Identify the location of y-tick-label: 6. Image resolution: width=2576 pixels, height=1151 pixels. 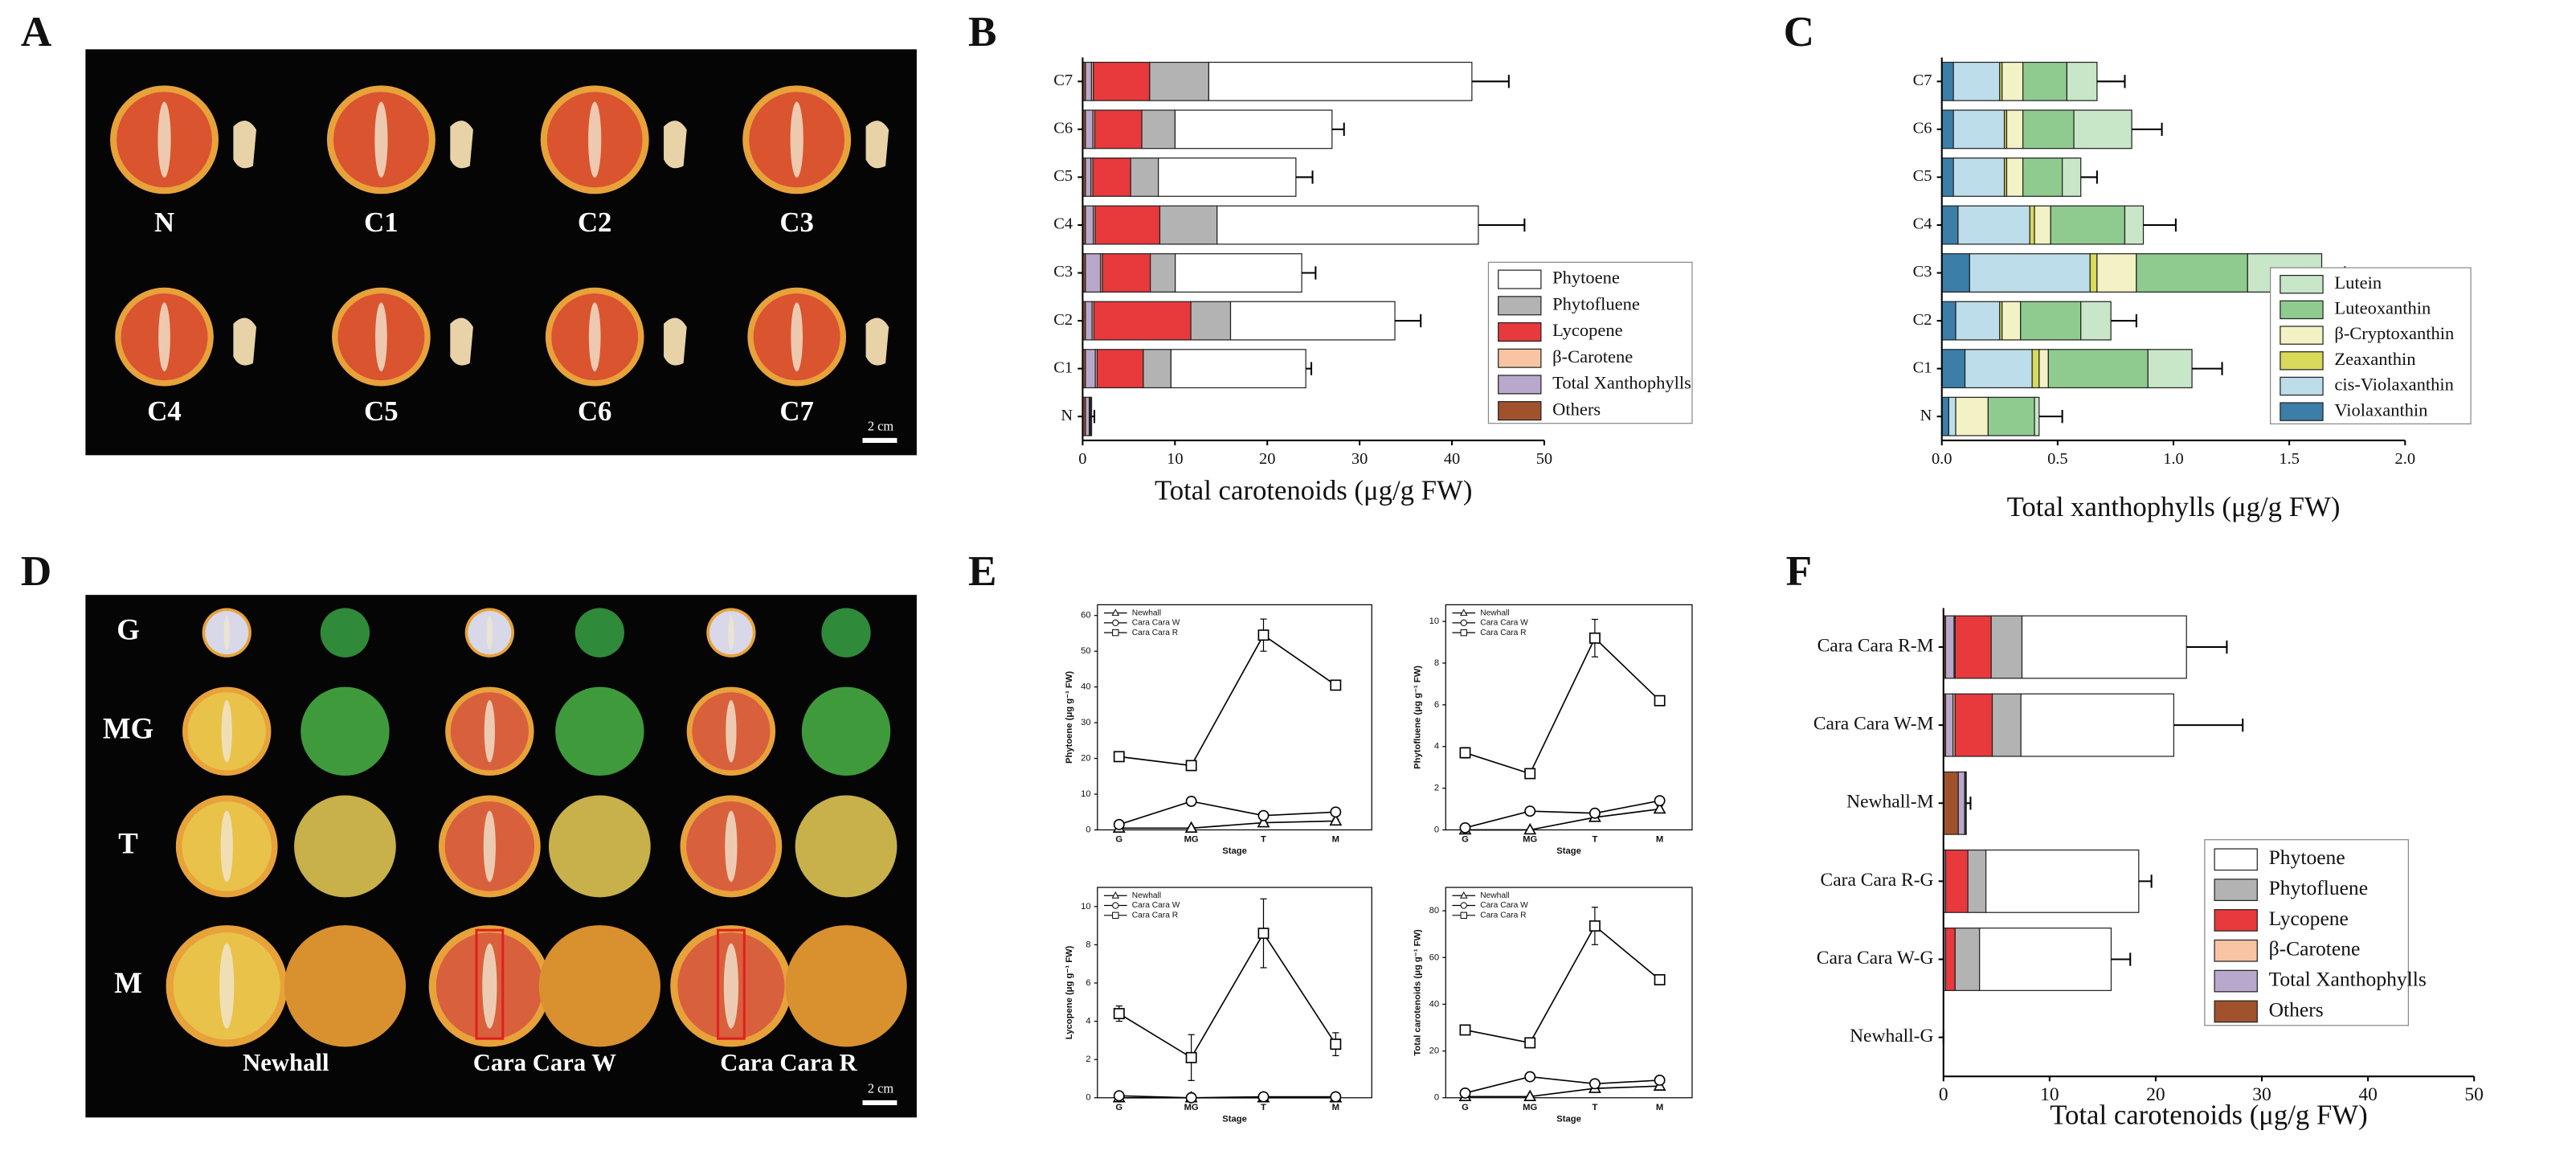
(1436, 705).